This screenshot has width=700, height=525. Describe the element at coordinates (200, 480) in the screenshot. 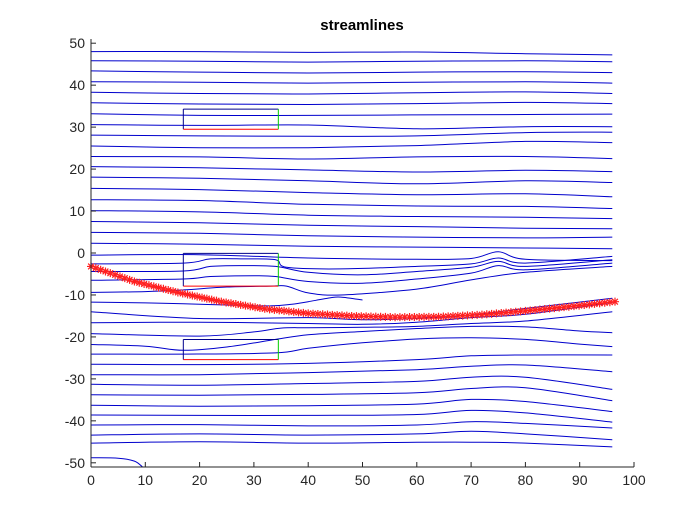

I see `x-tick-label-20: 20` at that location.